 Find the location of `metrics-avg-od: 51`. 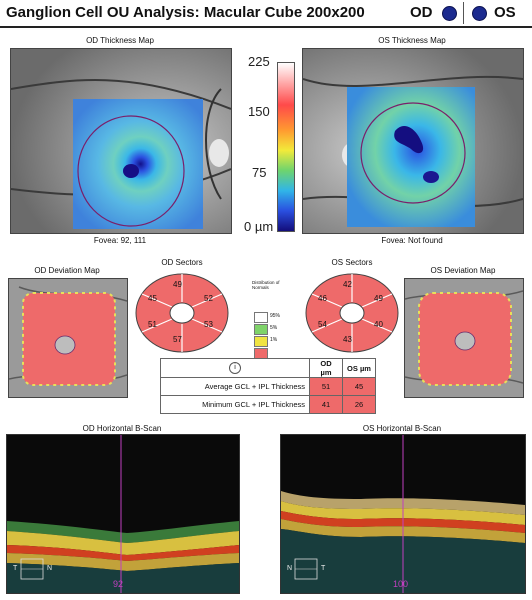

metrics-avg-od: 51 is located at coordinates (326, 386).